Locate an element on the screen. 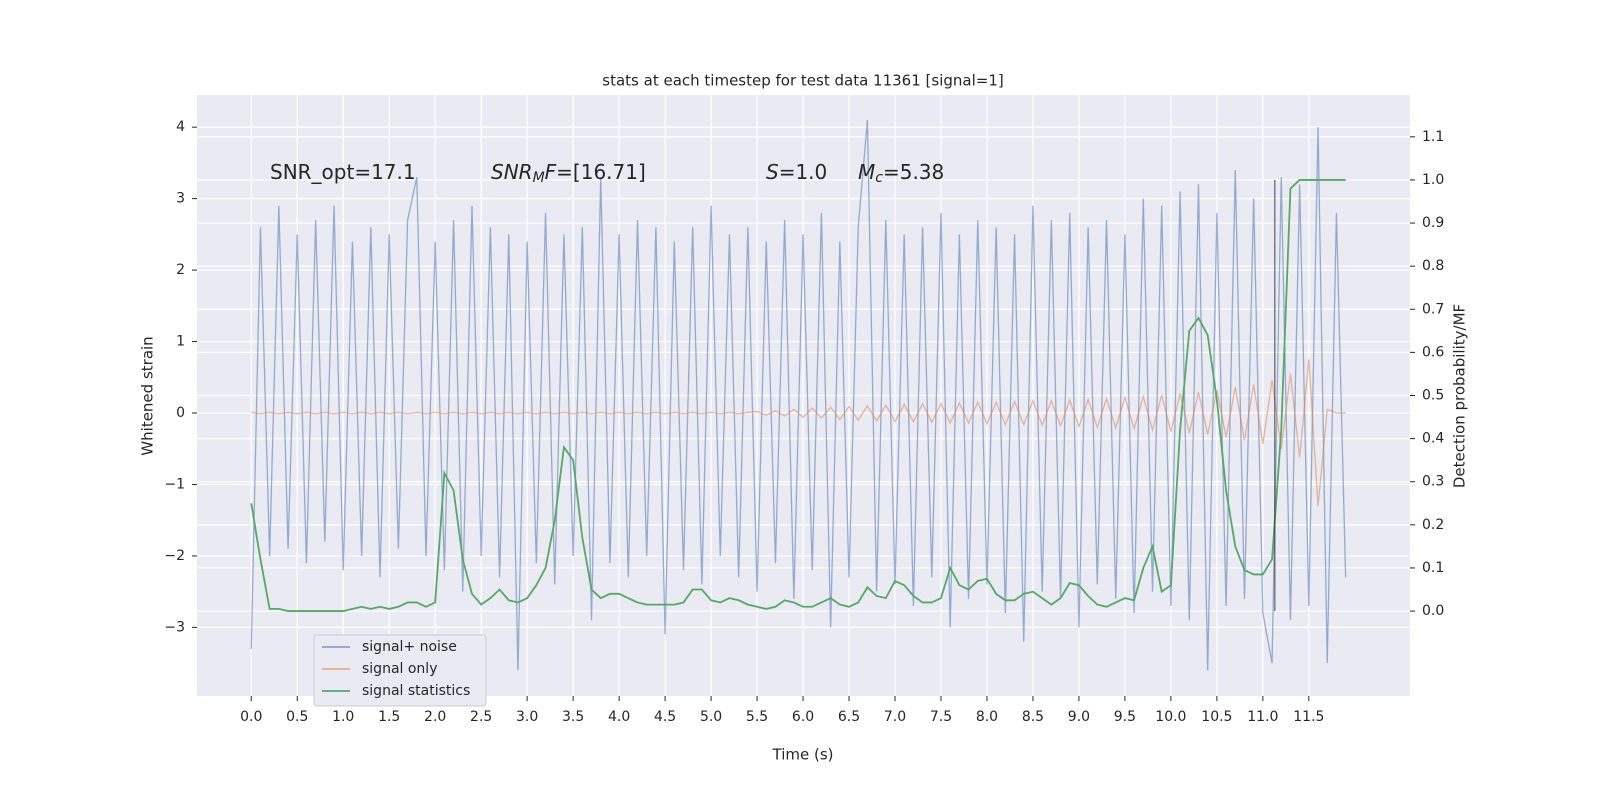 The height and width of the screenshot is (800, 1600). x-tick-label: 2.5 is located at coordinates (481, 717).